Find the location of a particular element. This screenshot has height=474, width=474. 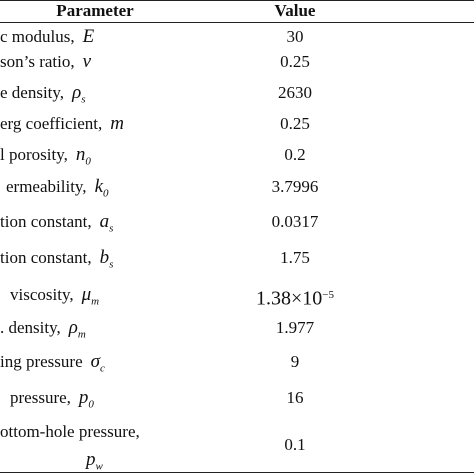

value-text: 0.1 is located at coordinates (295, 444).